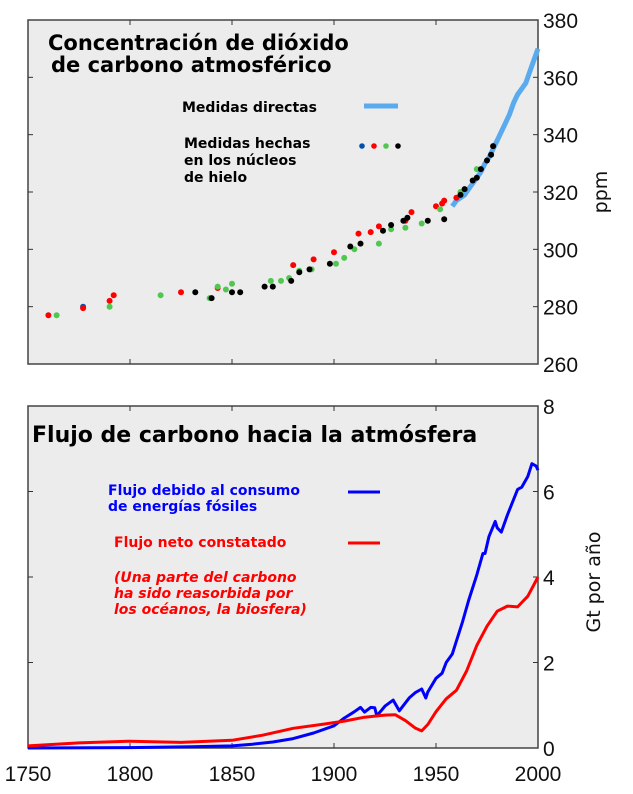 This screenshot has height=794, width=633. What do you see at coordinates (560, 250) in the screenshot?
I see `y-tick-label: 300` at bounding box center [560, 250].